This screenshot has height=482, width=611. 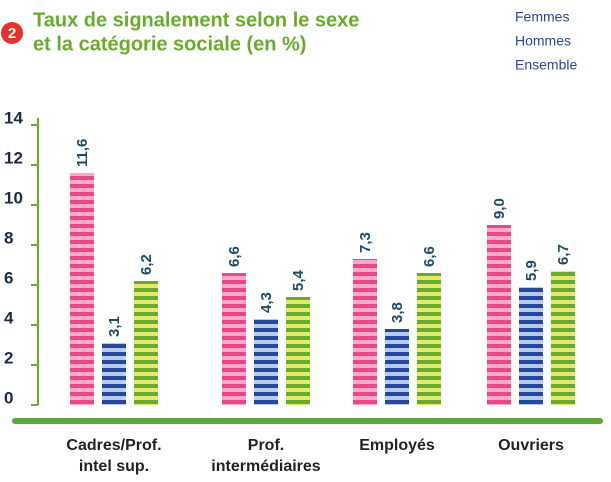 I want to click on badge-number: 2, so click(x=12, y=33).